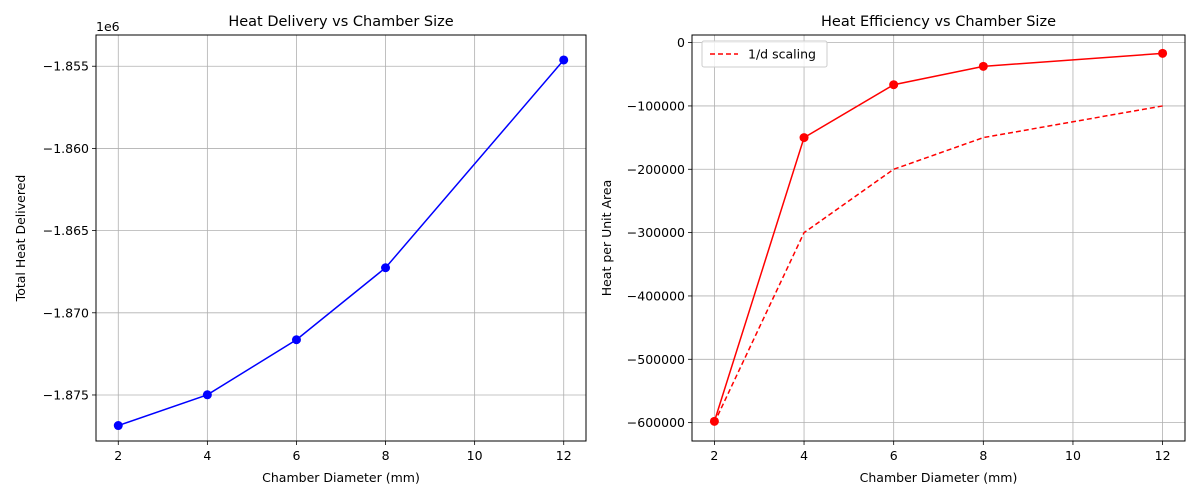 The image size is (1200, 500). I want to click on y-axis-label: Total Heat Delivered, so click(20, 239).